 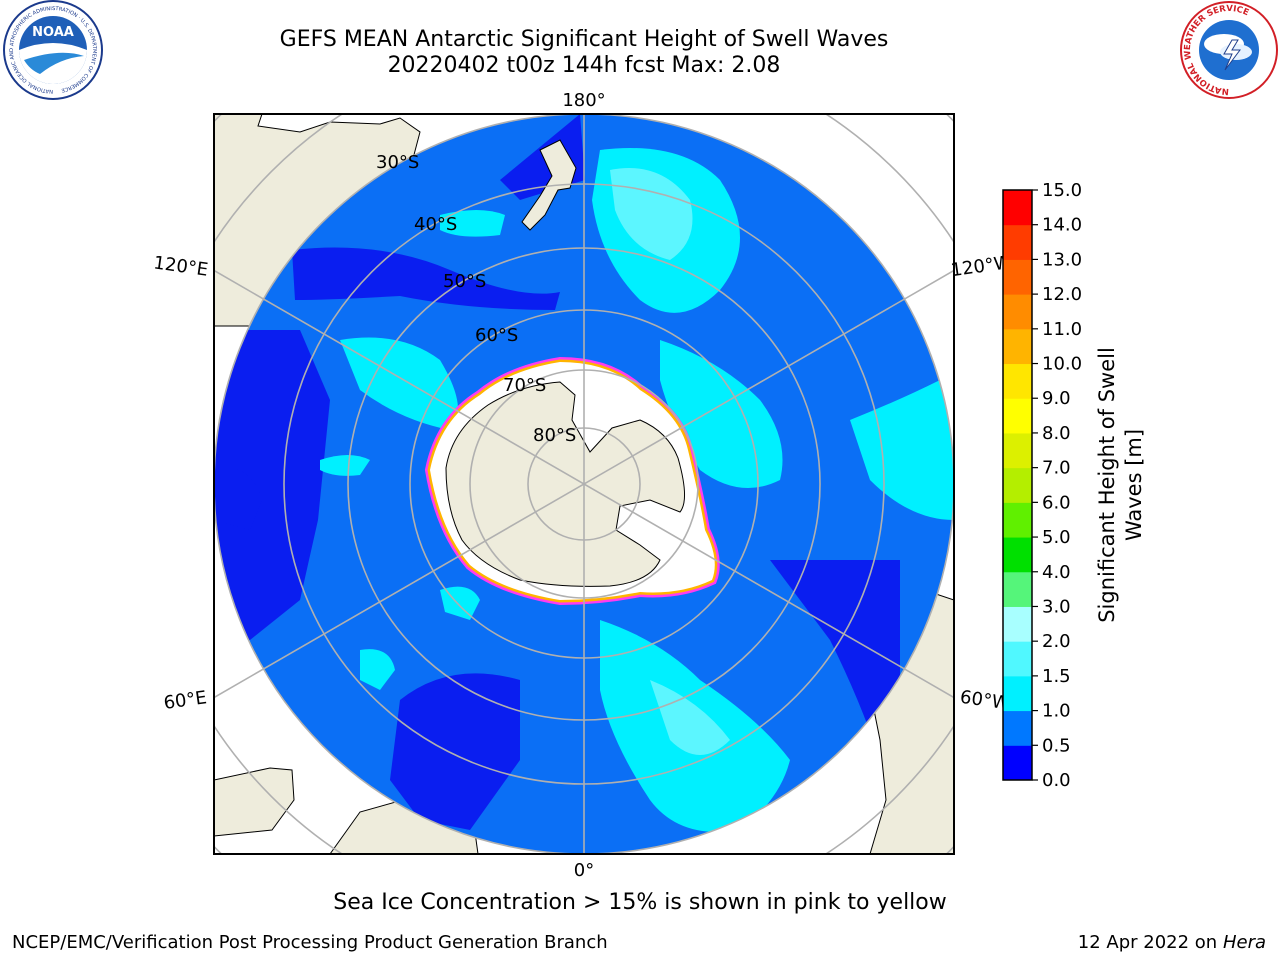 What do you see at coordinates (1229, 50) in the screenshot?
I see `nws-logo: NATIONAL WEATHER SERVICE` at bounding box center [1229, 50].